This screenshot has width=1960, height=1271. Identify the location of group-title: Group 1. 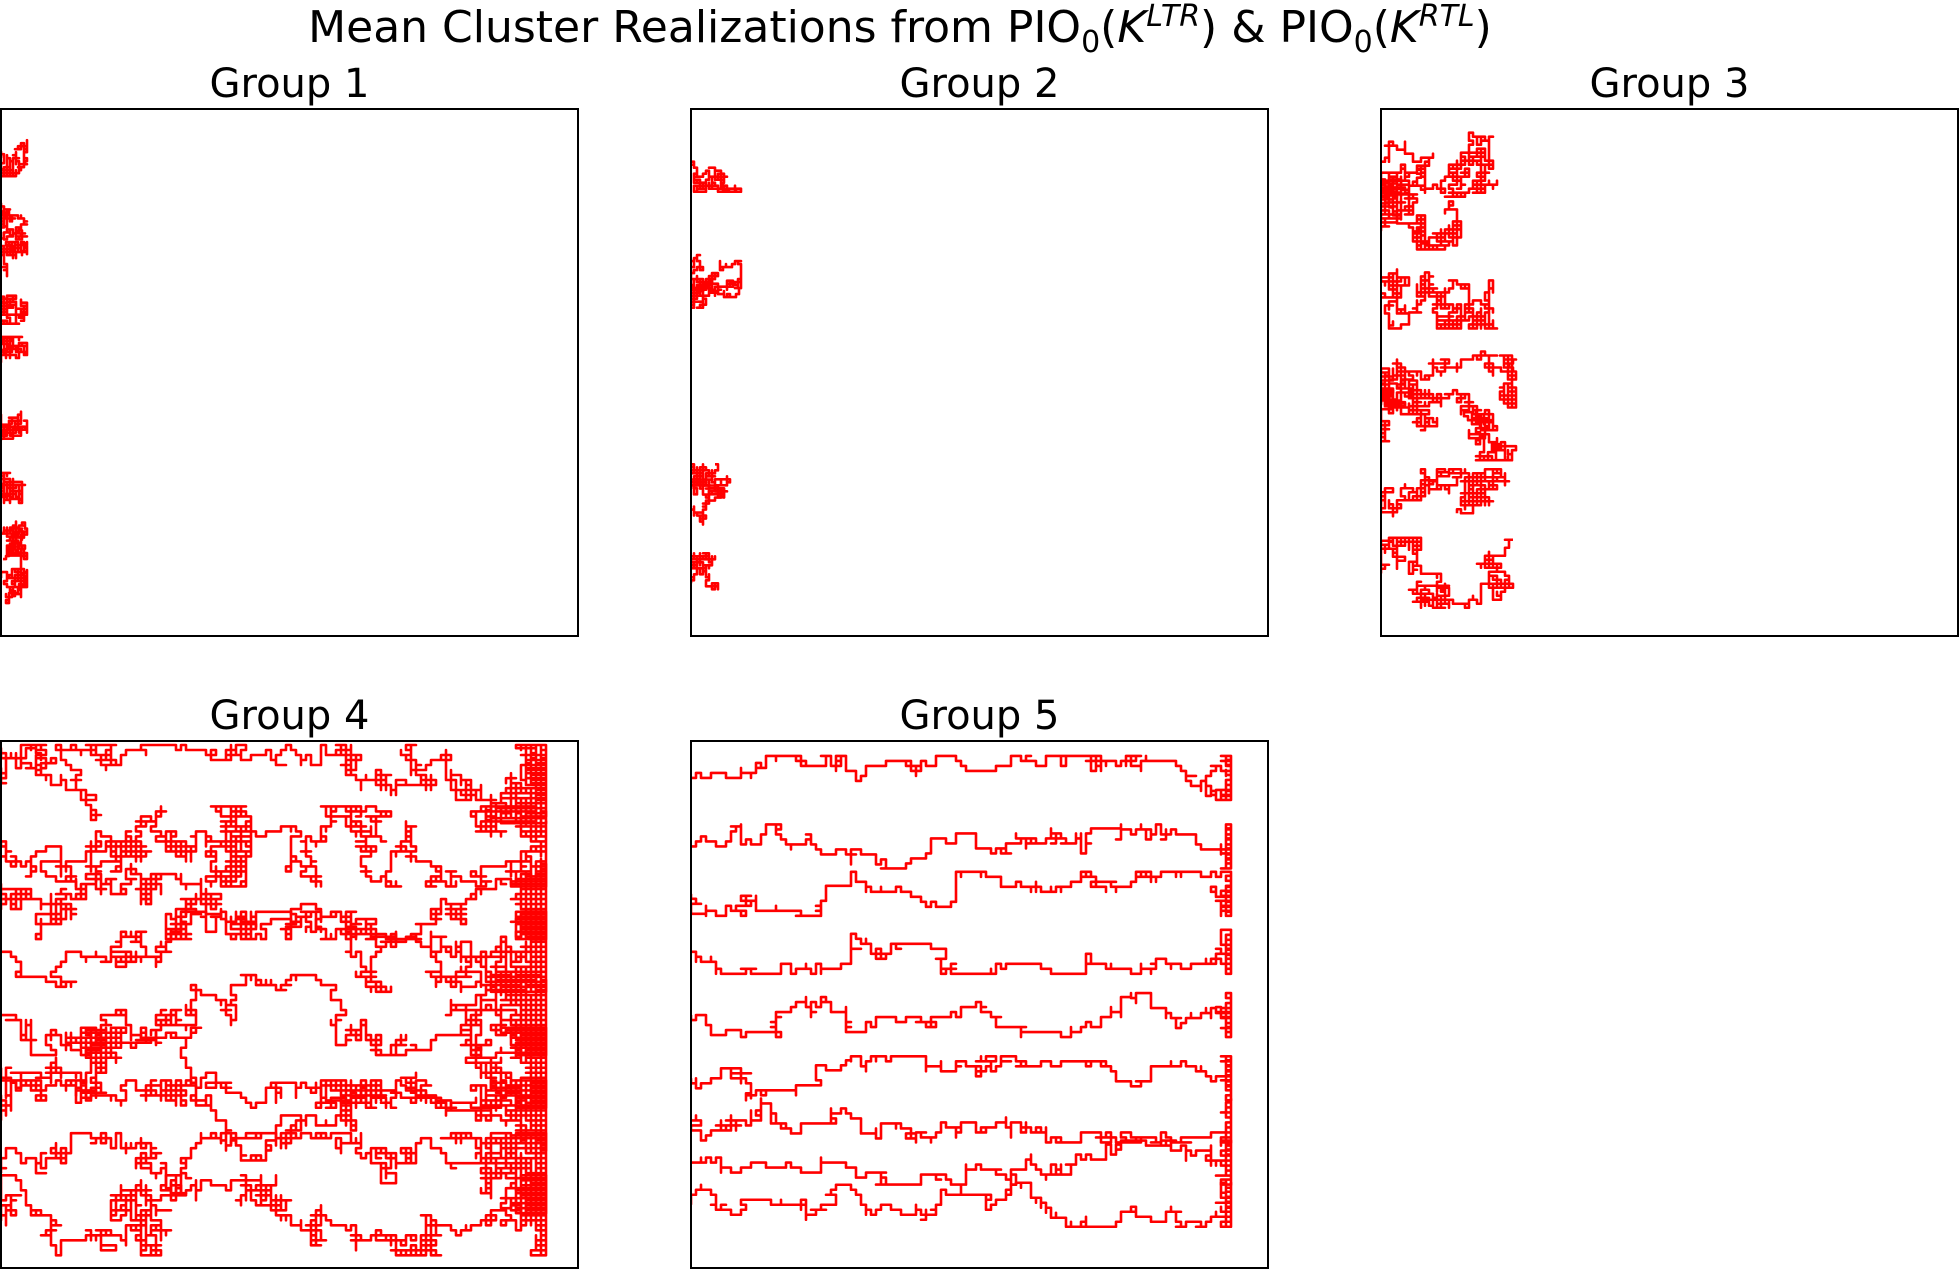
(290, 84).